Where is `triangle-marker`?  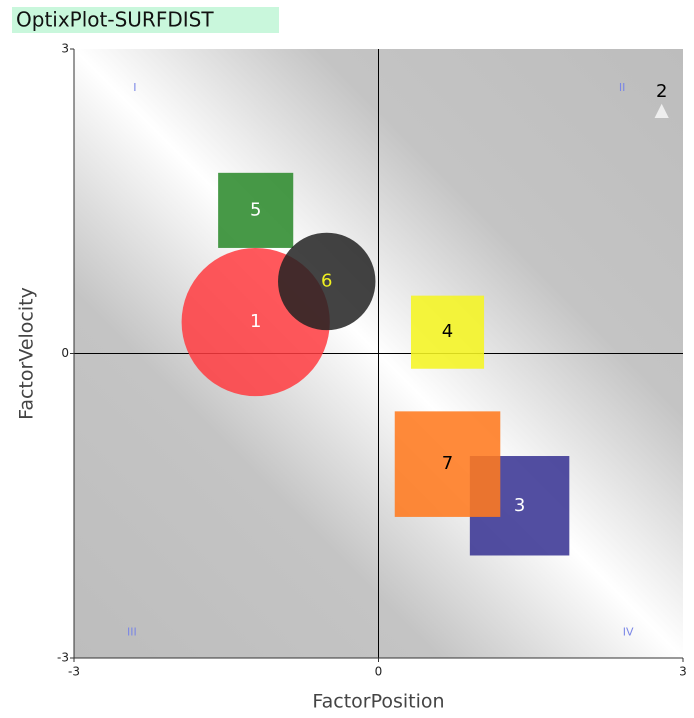 triangle-marker is located at coordinates (661, 111).